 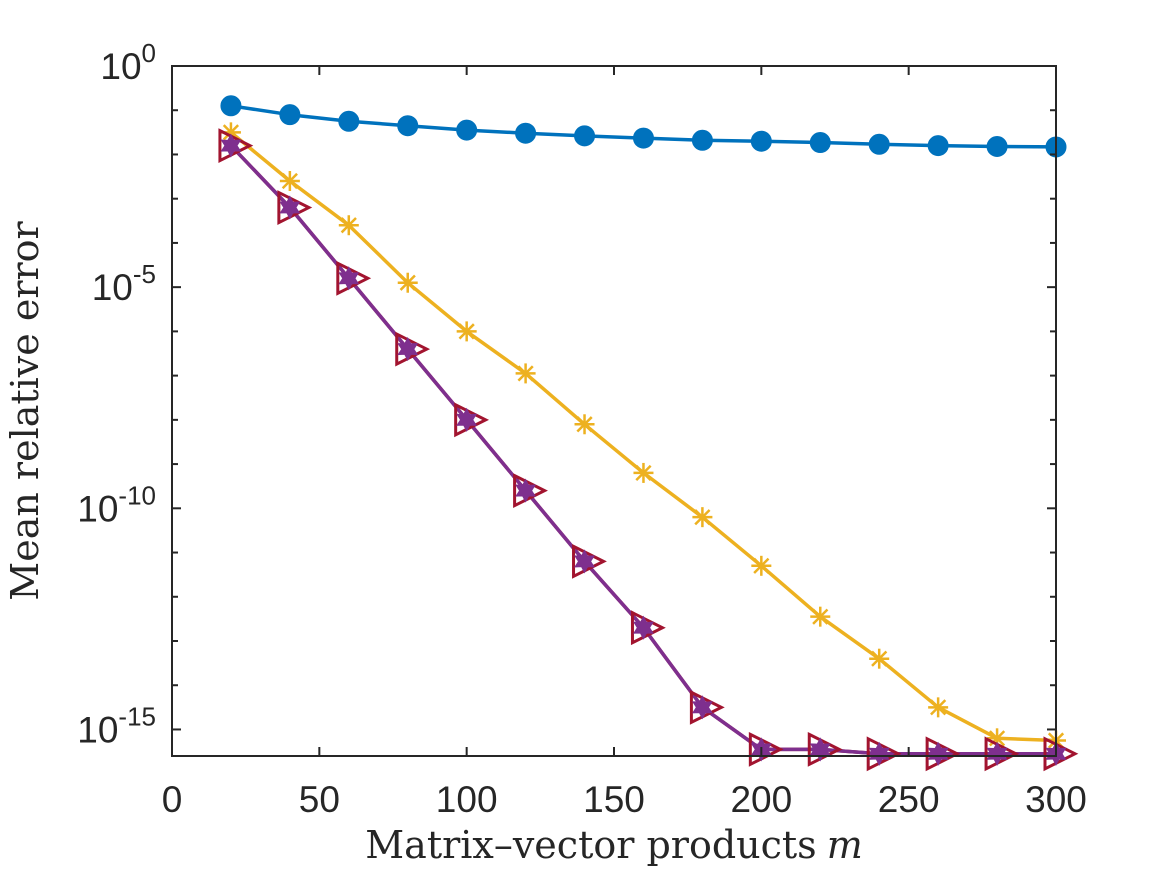 I want to click on y-tick-exponent: 0, so click(x=149, y=53).